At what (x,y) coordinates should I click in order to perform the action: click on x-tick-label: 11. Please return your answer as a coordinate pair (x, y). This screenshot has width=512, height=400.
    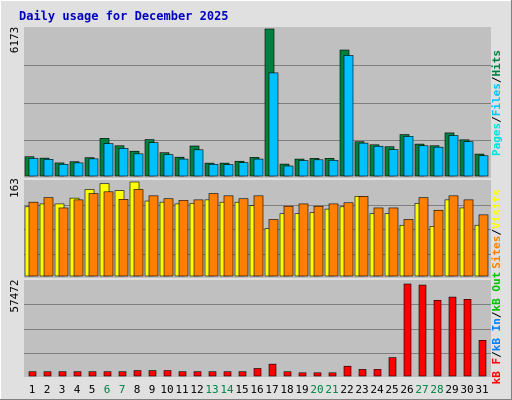
    Looking at the image, I should click on (181, 389).